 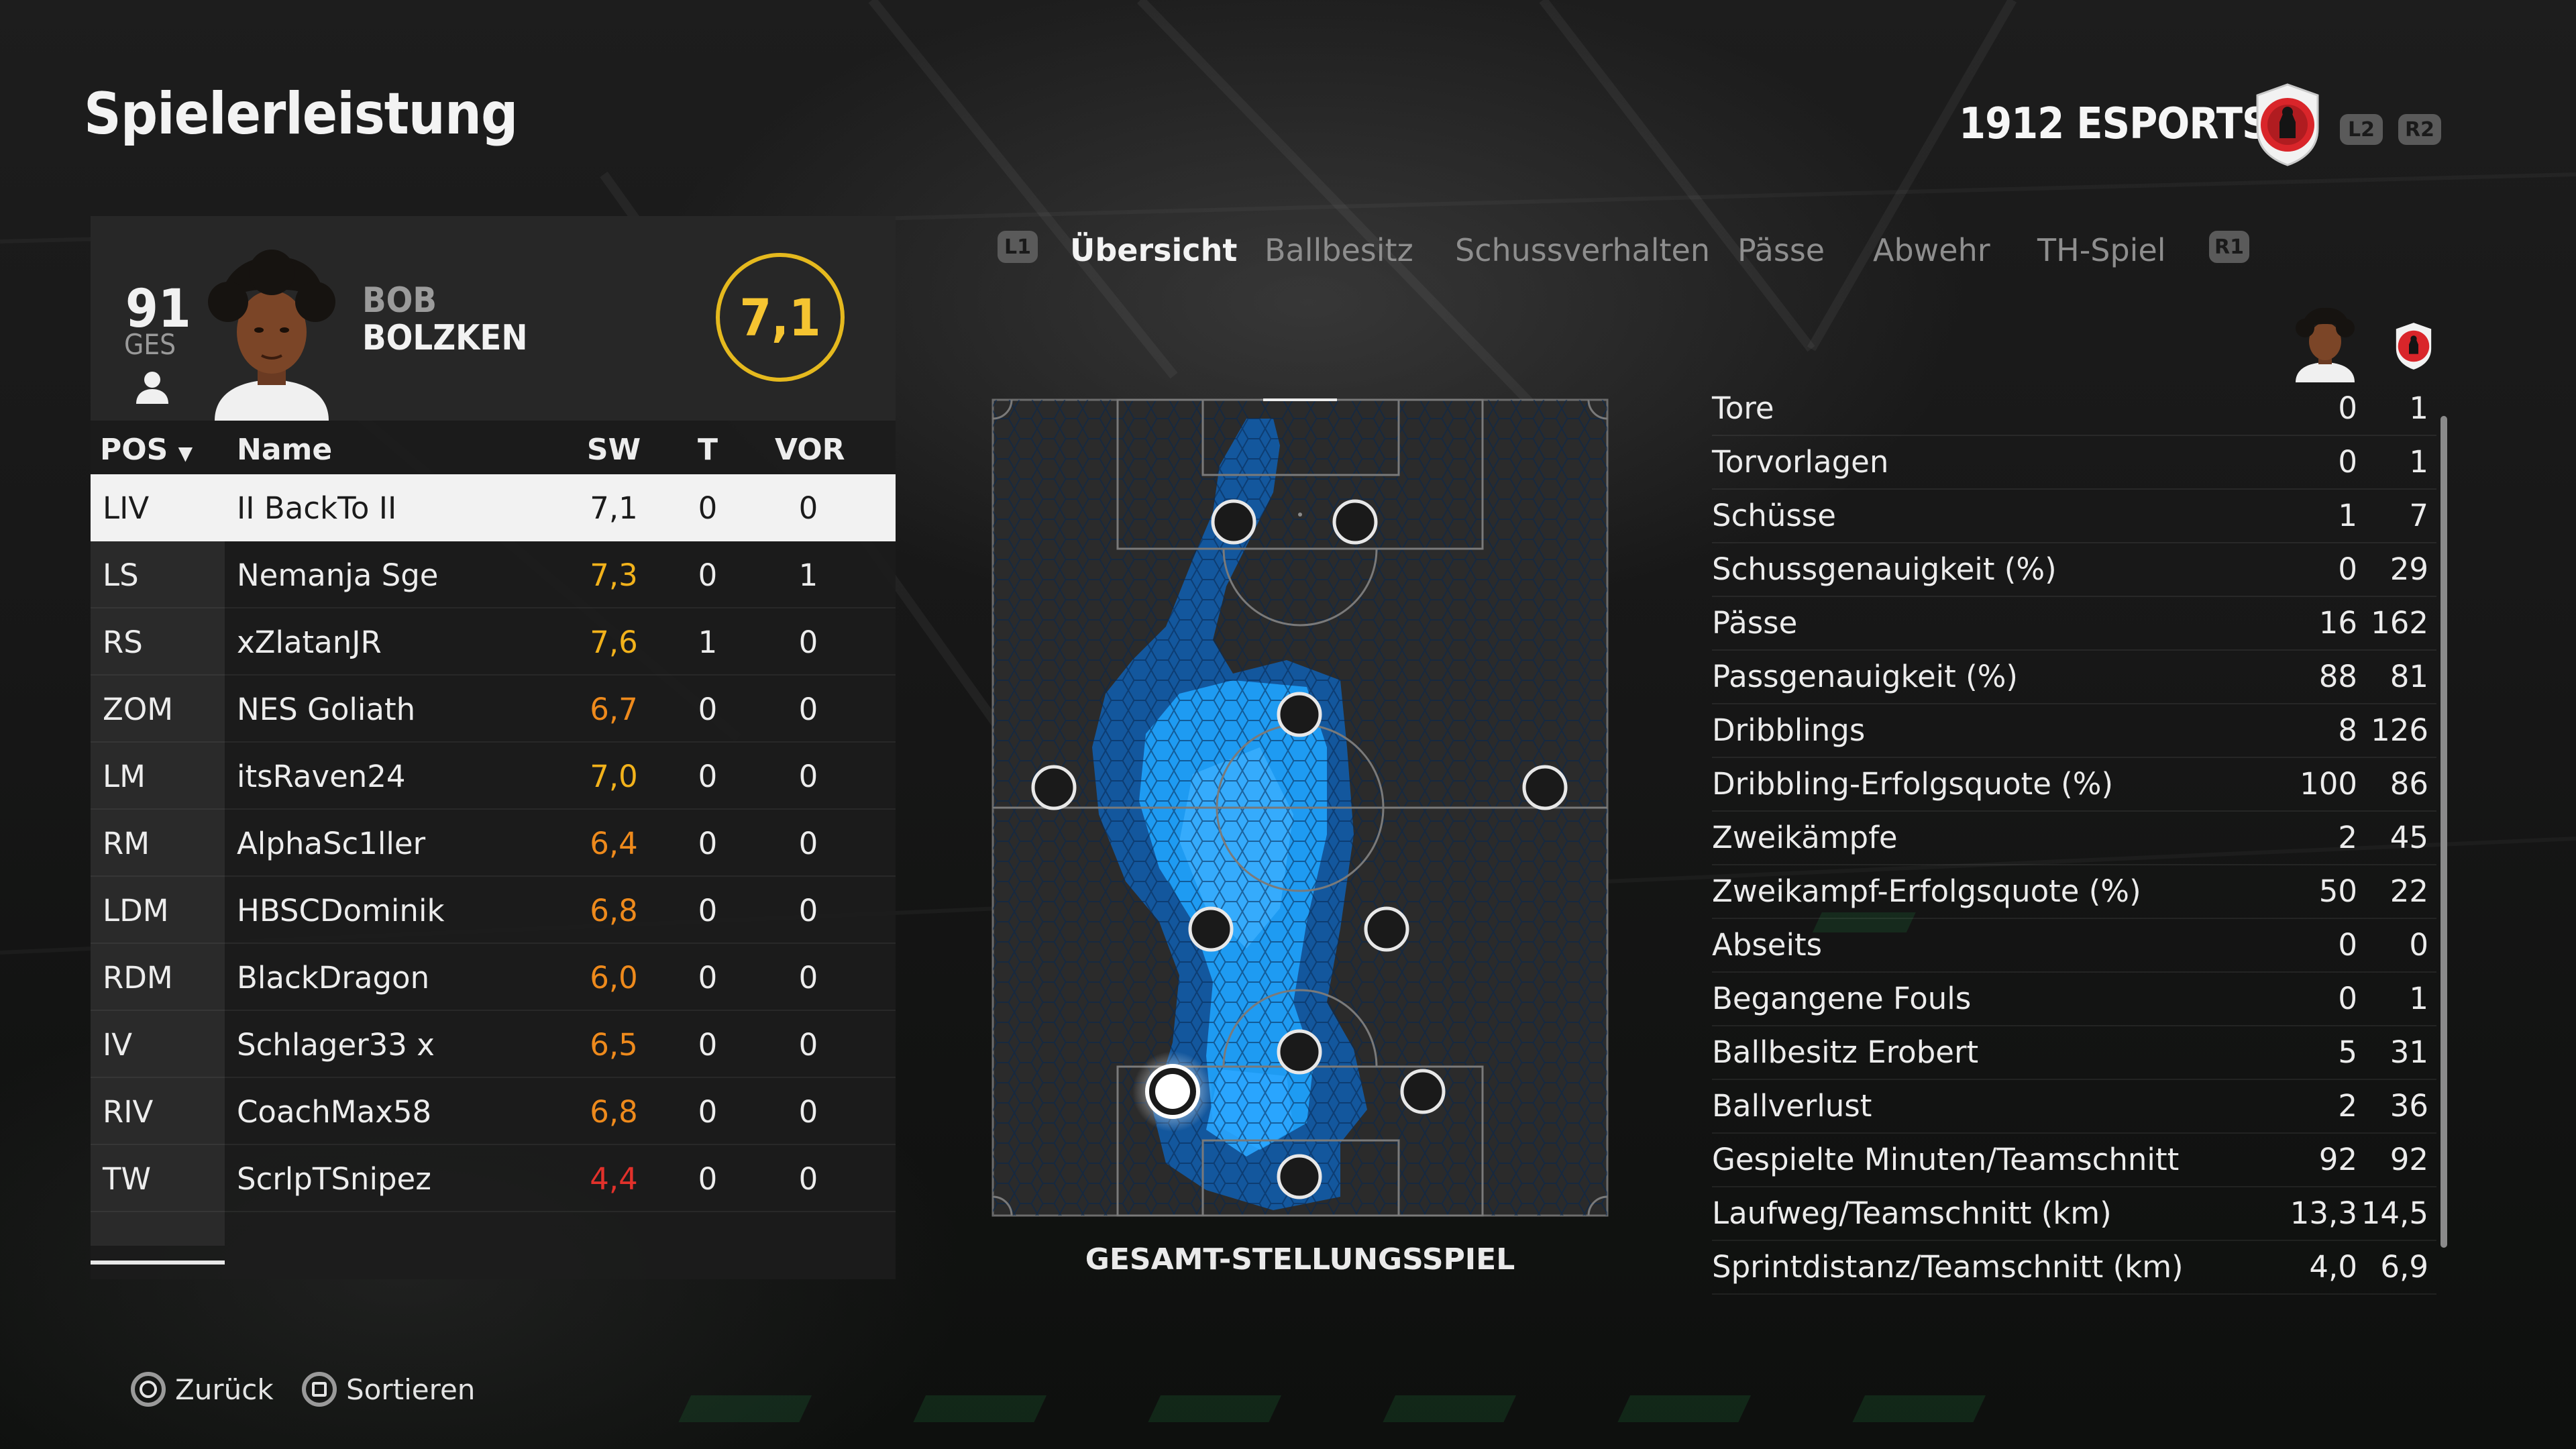 What do you see at coordinates (338, 575) in the screenshot?
I see `row-player-name: Nemanja Sge` at bounding box center [338, 575].